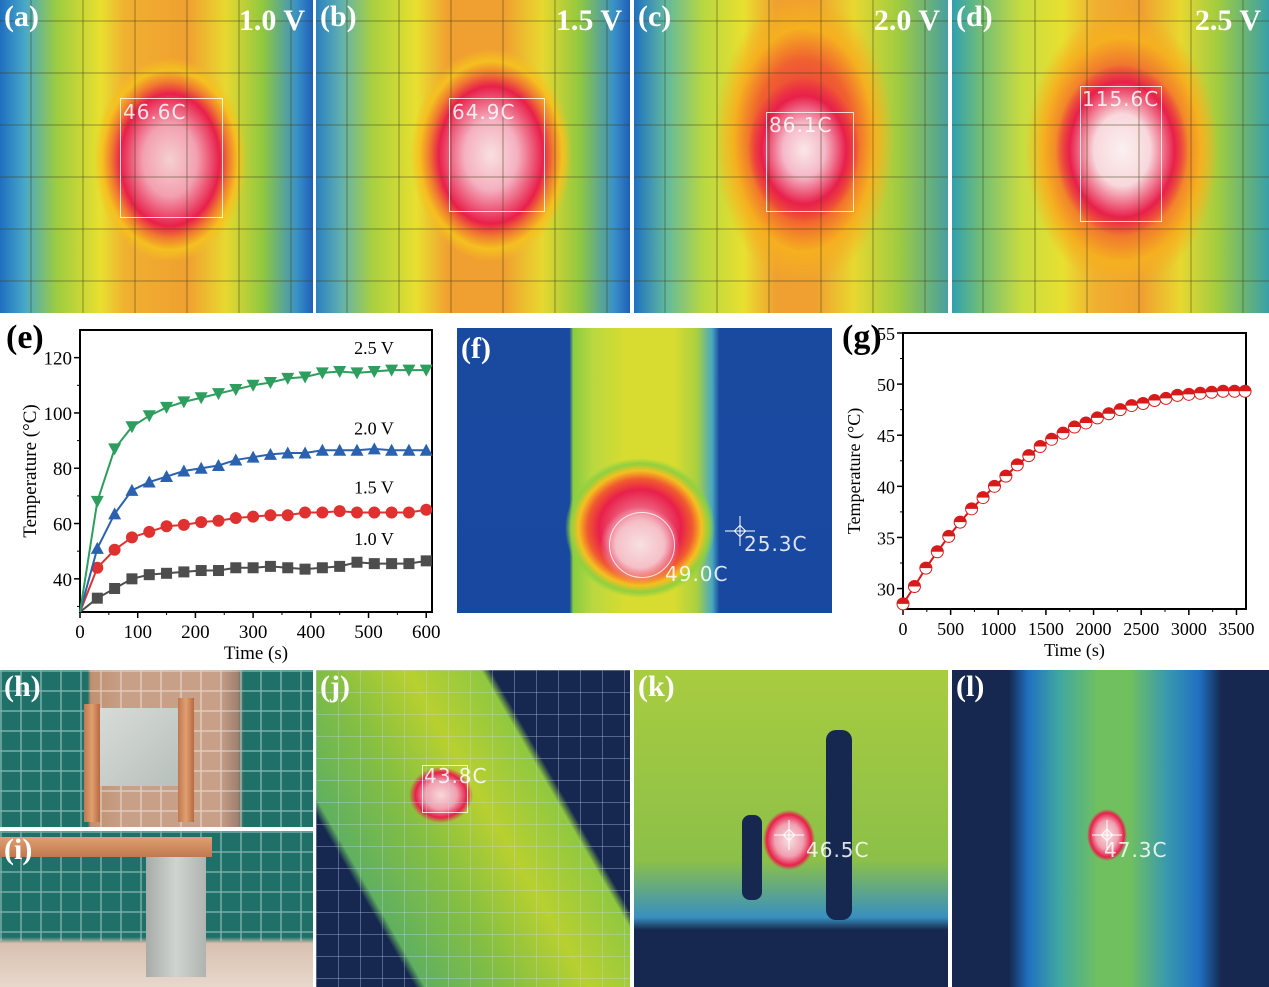 The height and width of the screenshot is (987, 1269). Describe the element at coordinates (21, 16) in the screenshot. I see `panel-label: (a)` at that location.